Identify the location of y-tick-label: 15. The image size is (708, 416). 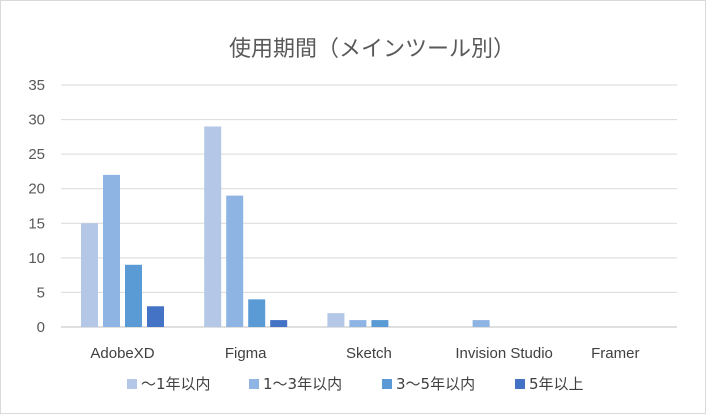
(36, 223).